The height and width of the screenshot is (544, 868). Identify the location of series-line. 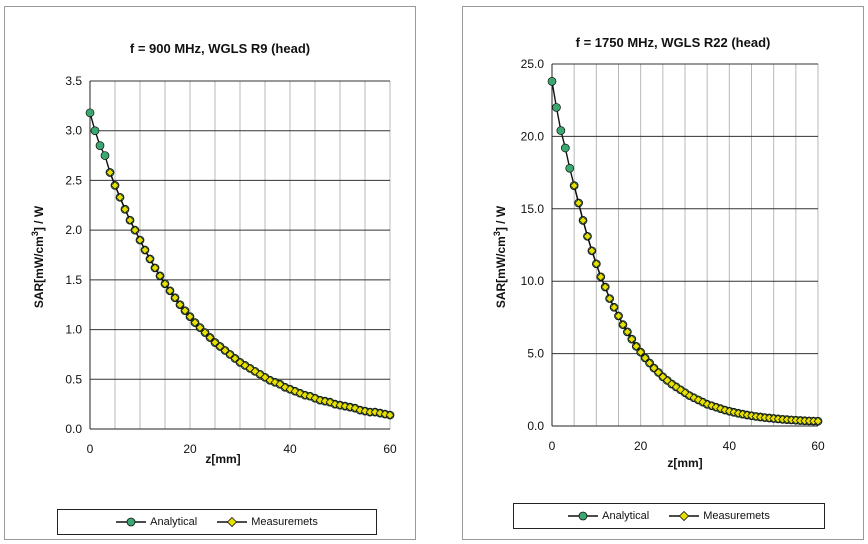
(250, 294).